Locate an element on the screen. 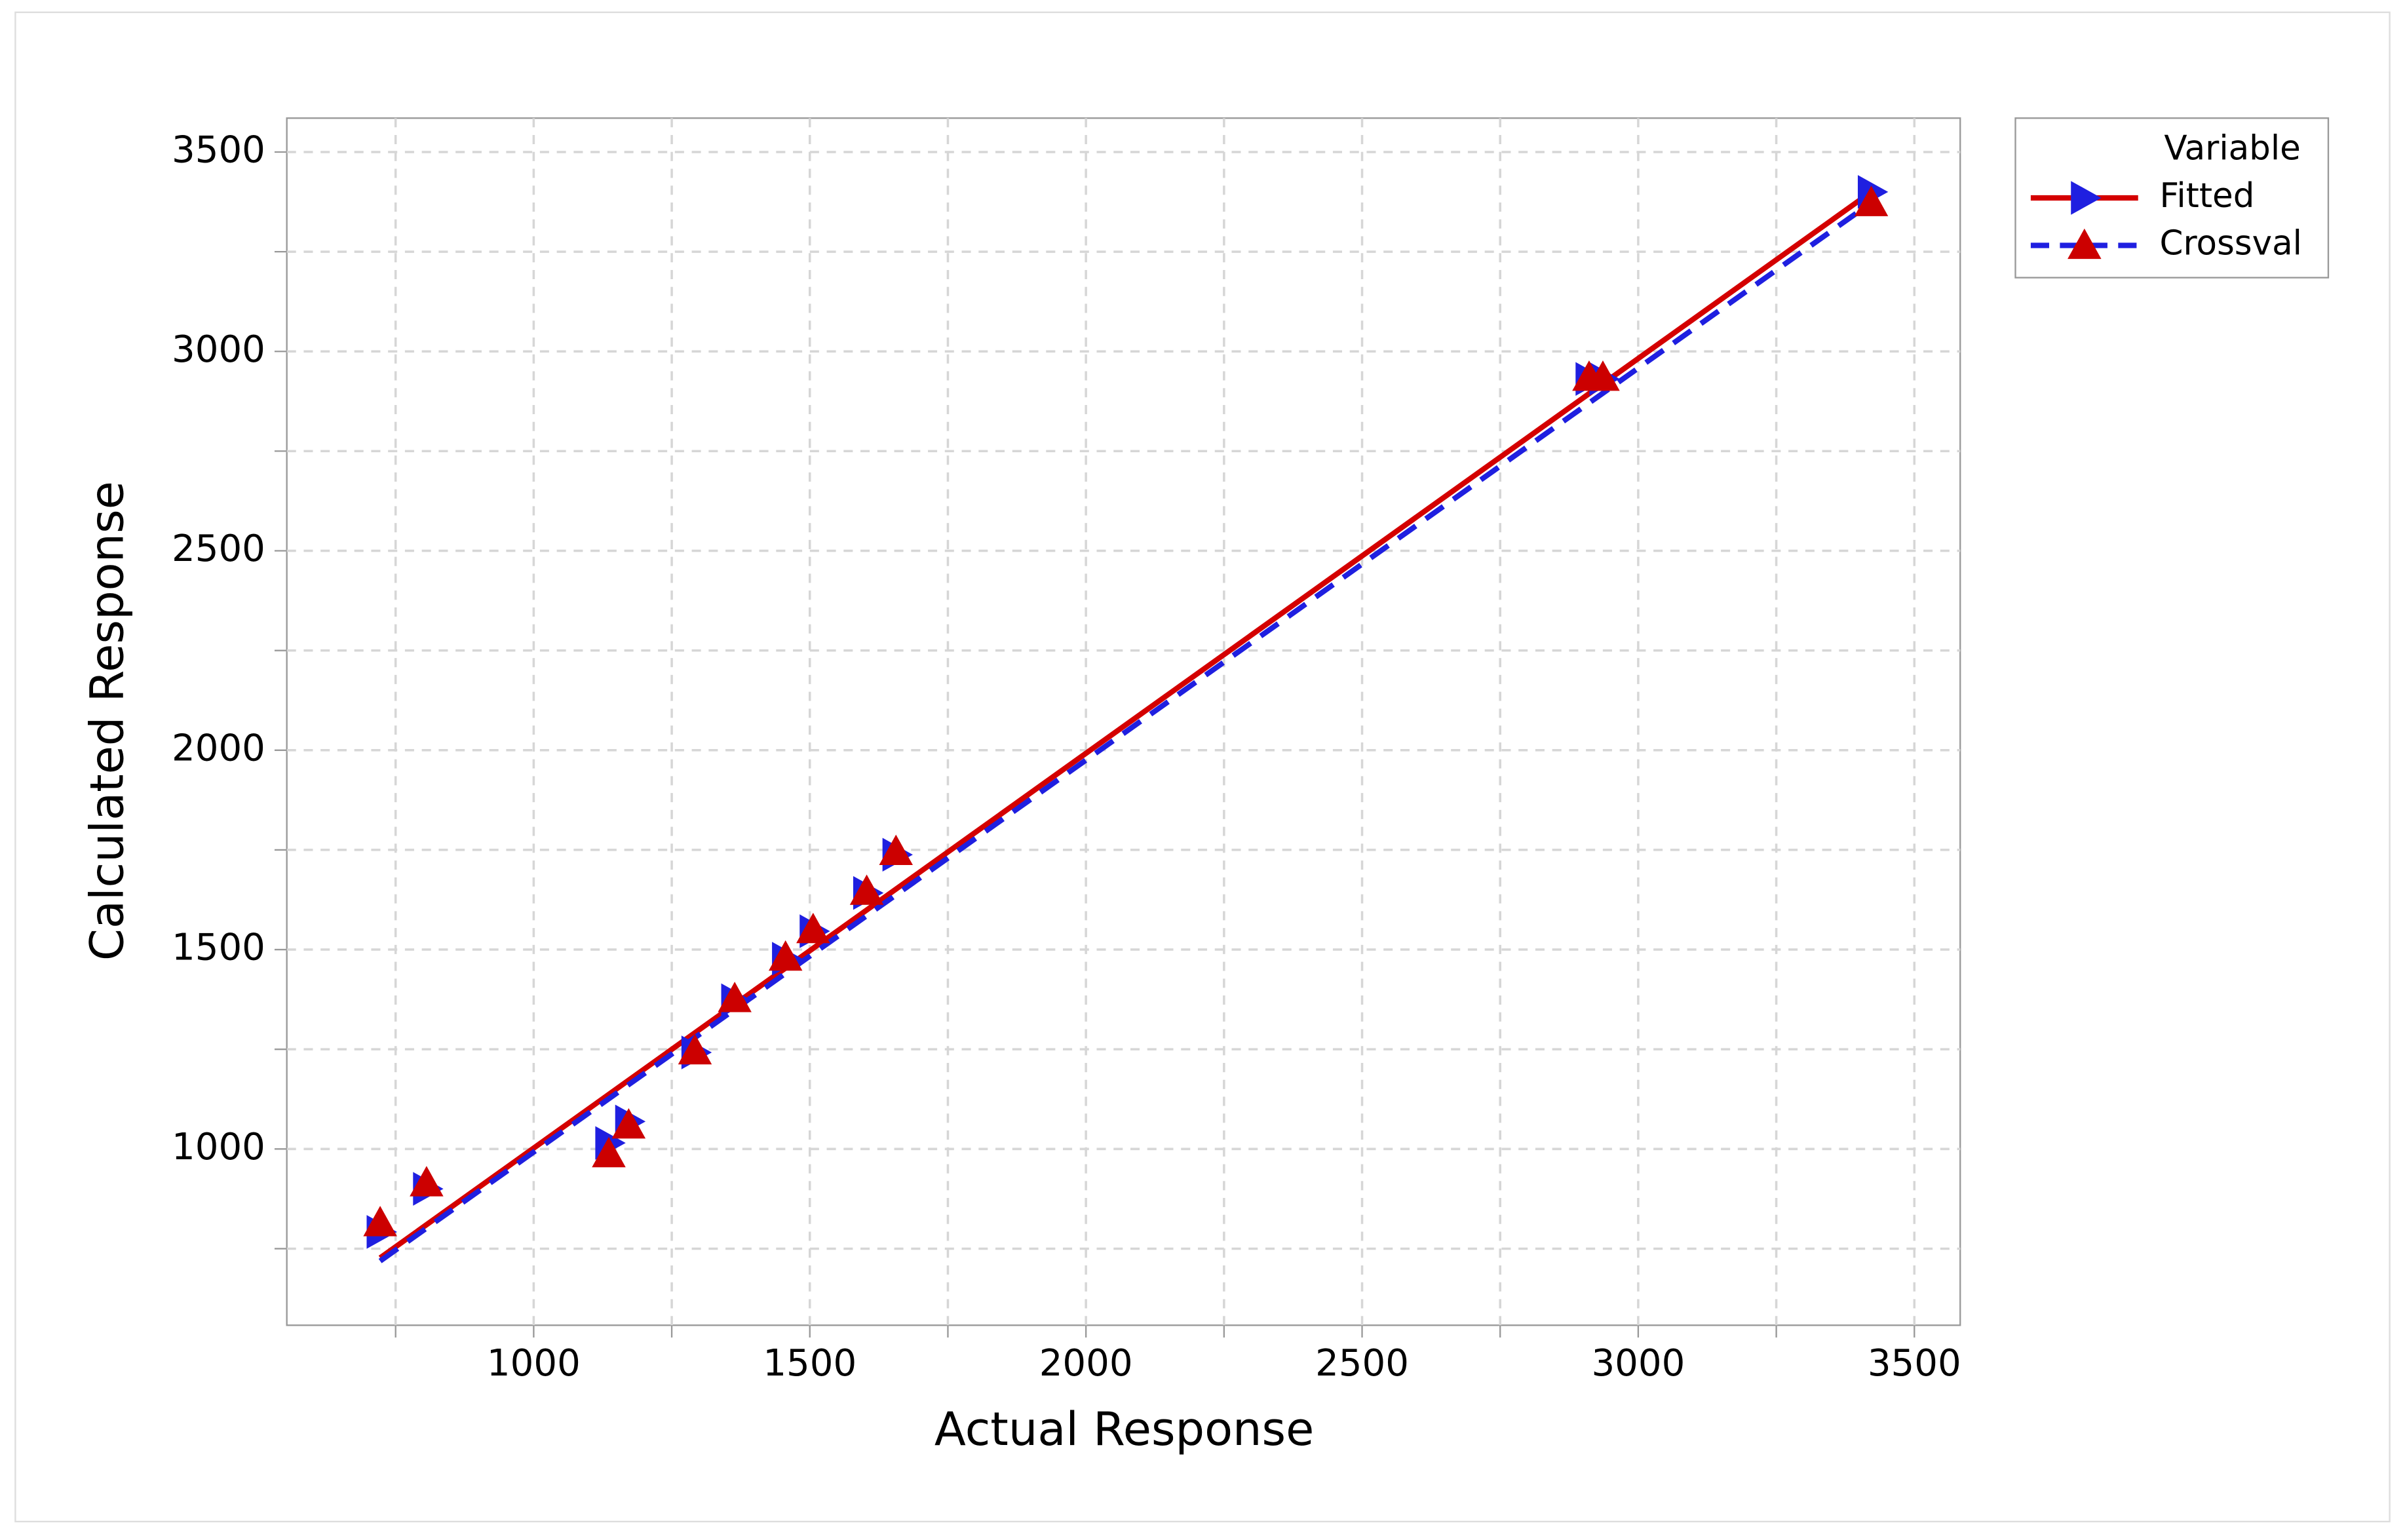  x-tick-label: 2000 is located at coordinates (1086, 1363).